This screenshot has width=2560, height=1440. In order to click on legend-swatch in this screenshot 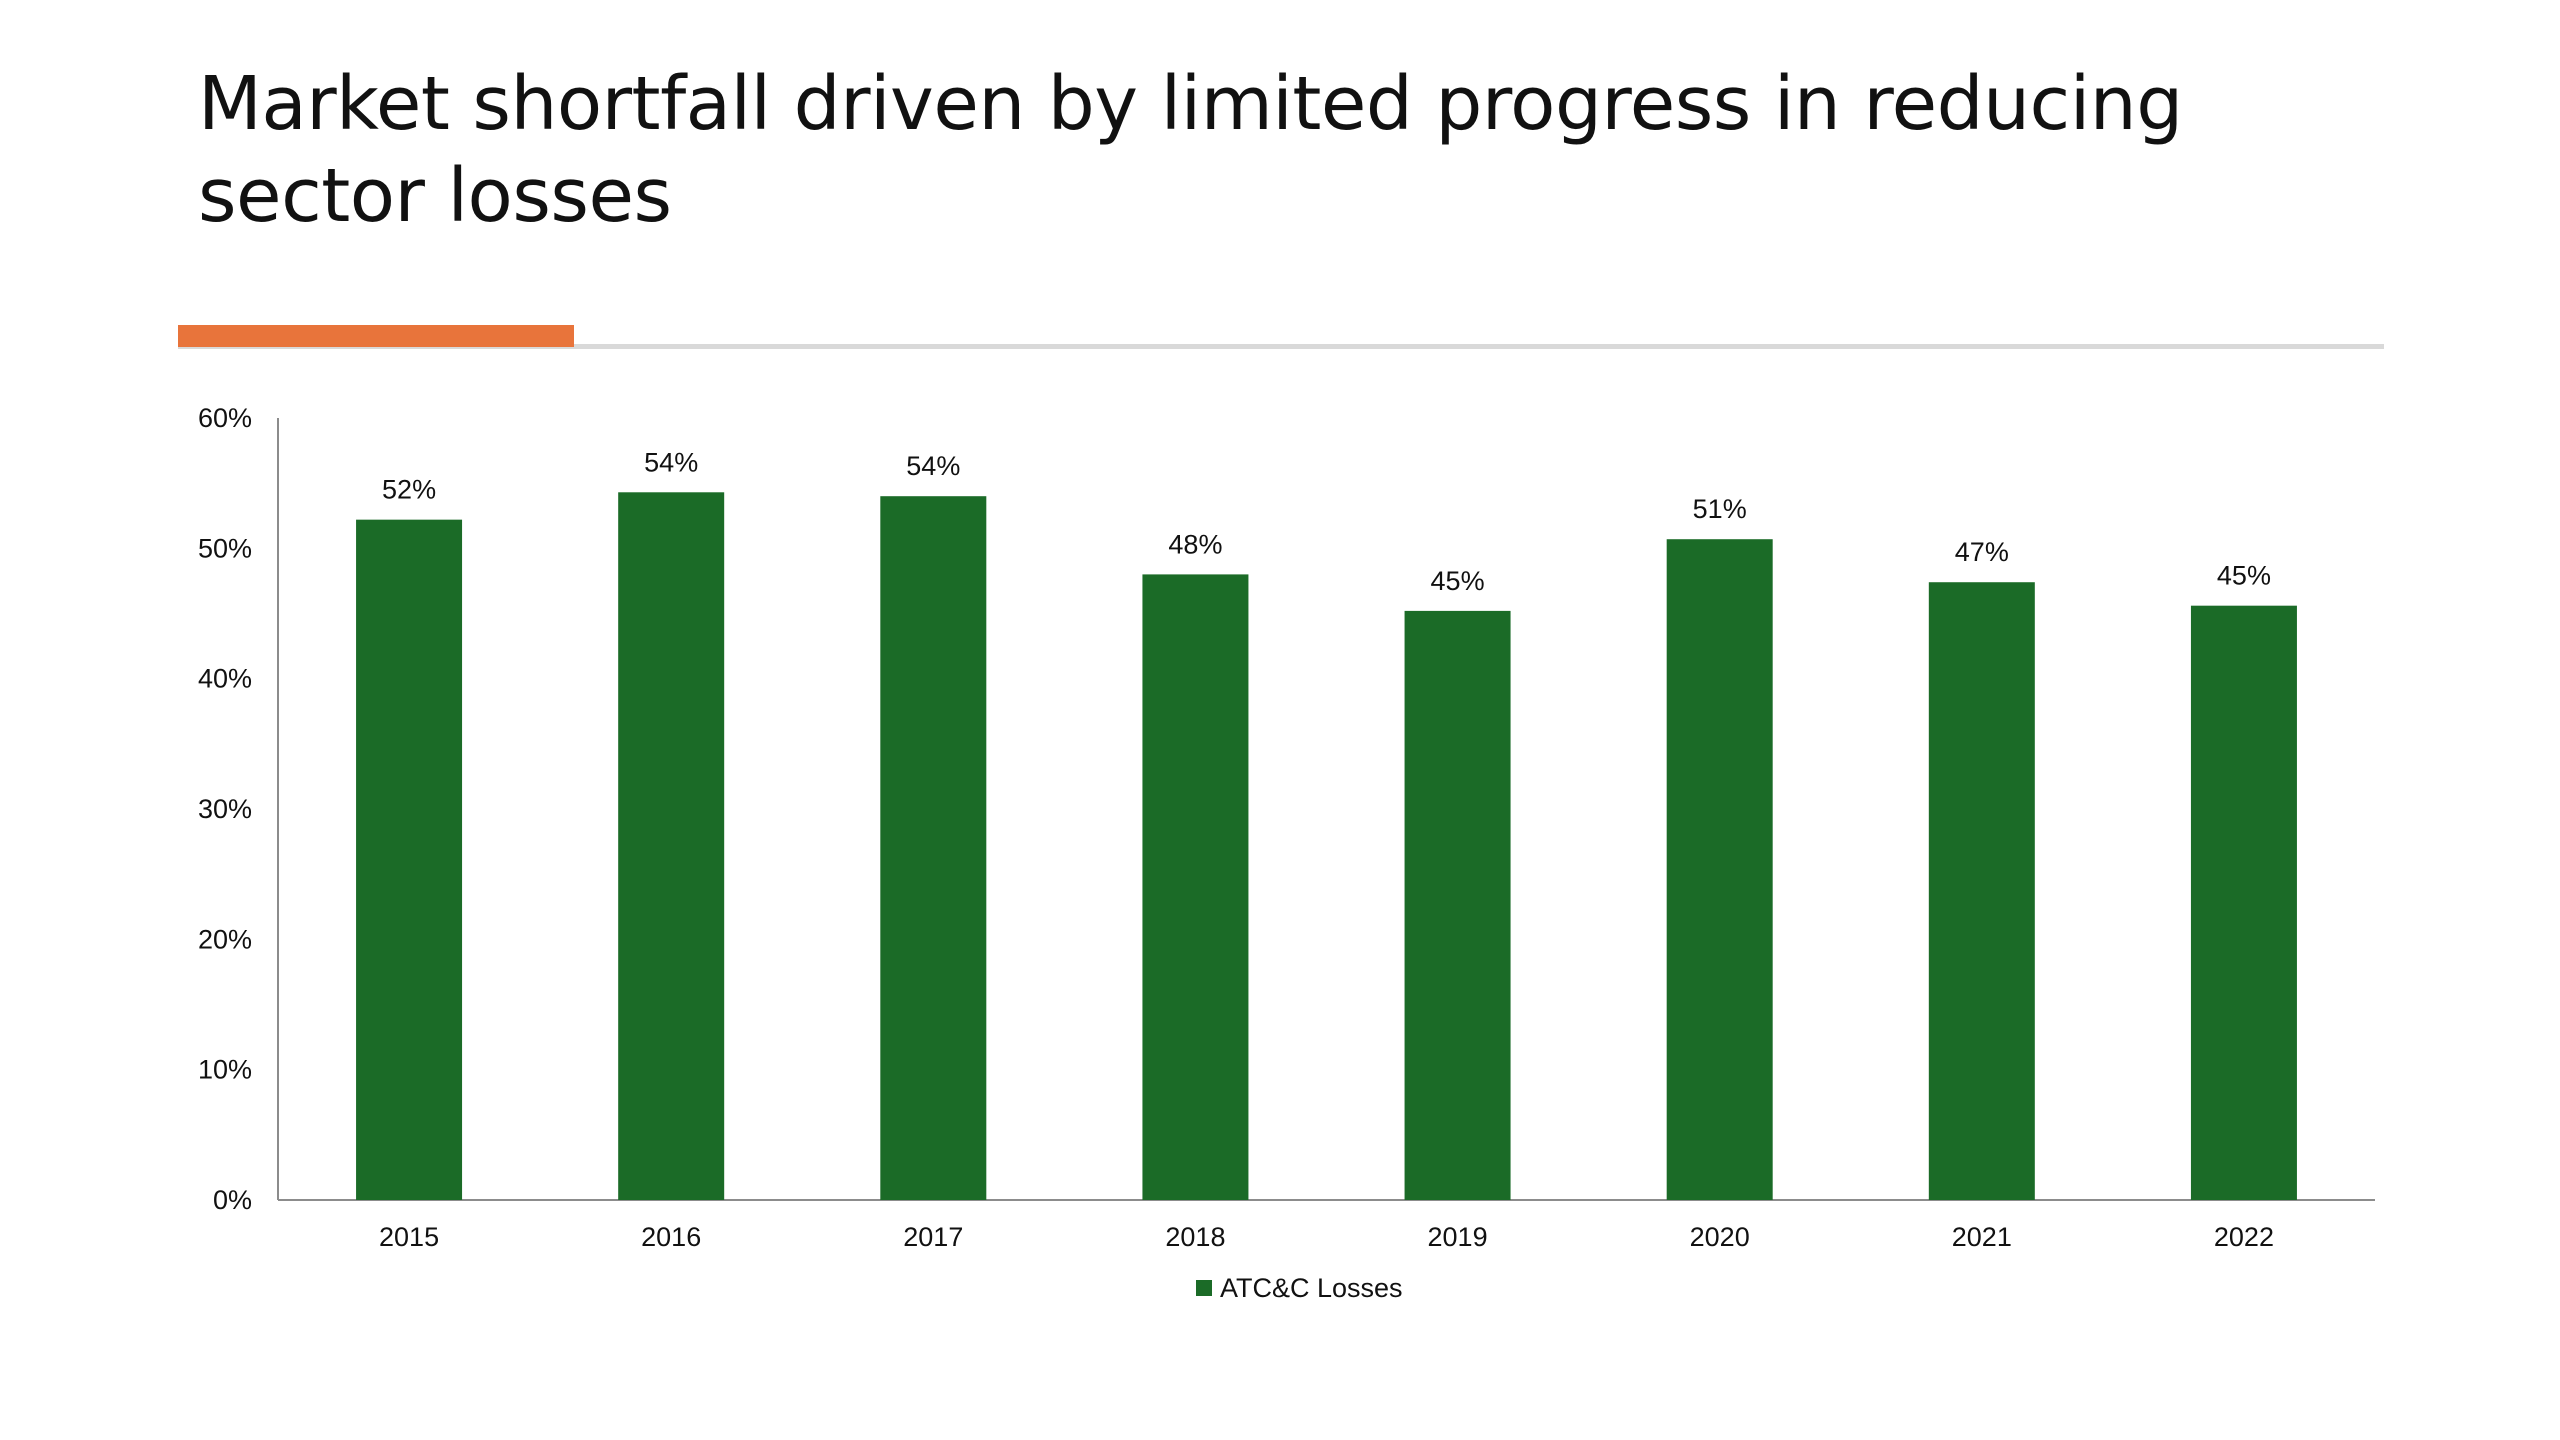, I will do `click(1204, 1288)`.